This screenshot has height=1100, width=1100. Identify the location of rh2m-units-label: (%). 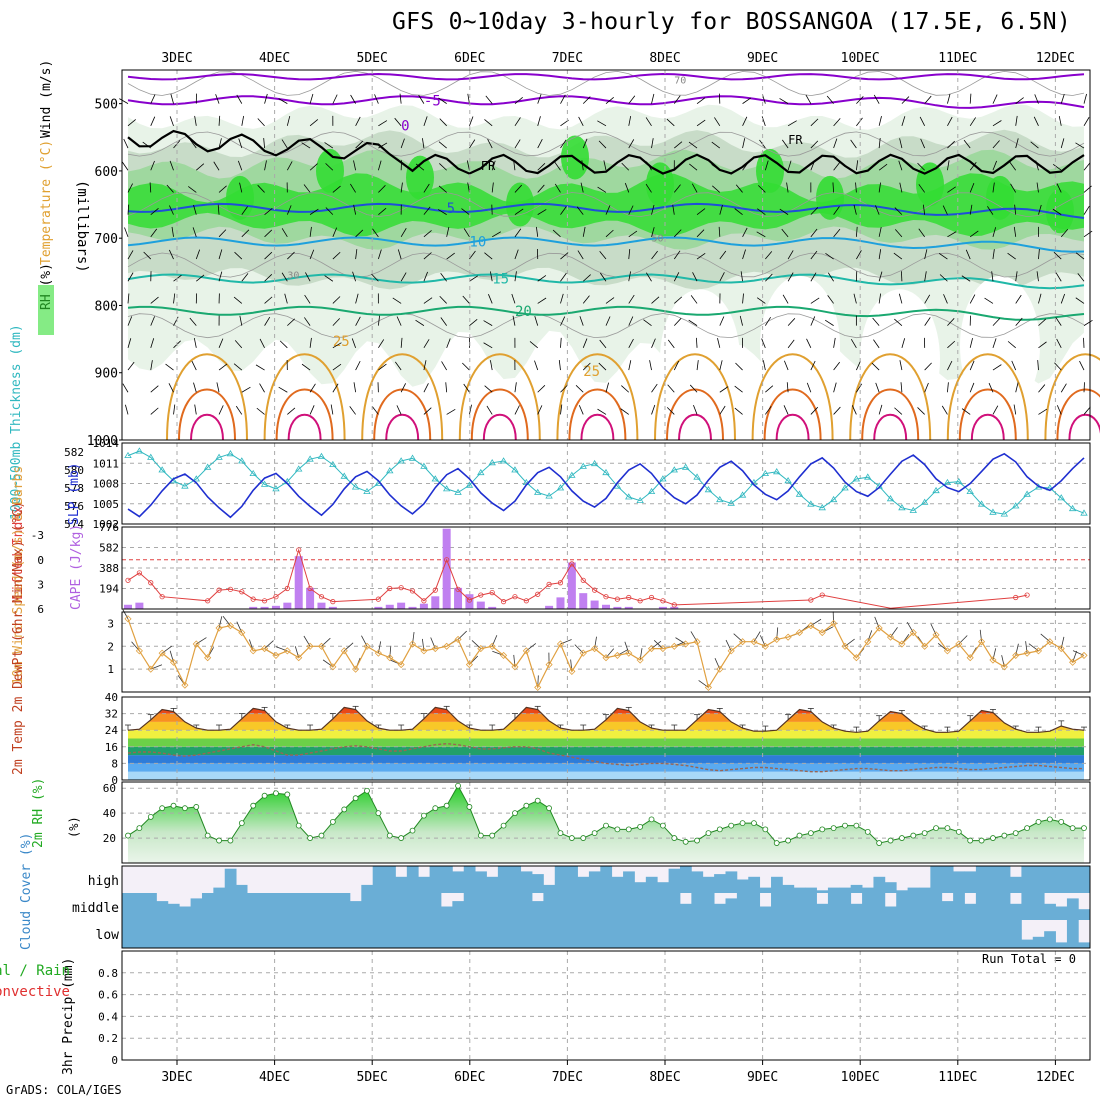
(74, 827).